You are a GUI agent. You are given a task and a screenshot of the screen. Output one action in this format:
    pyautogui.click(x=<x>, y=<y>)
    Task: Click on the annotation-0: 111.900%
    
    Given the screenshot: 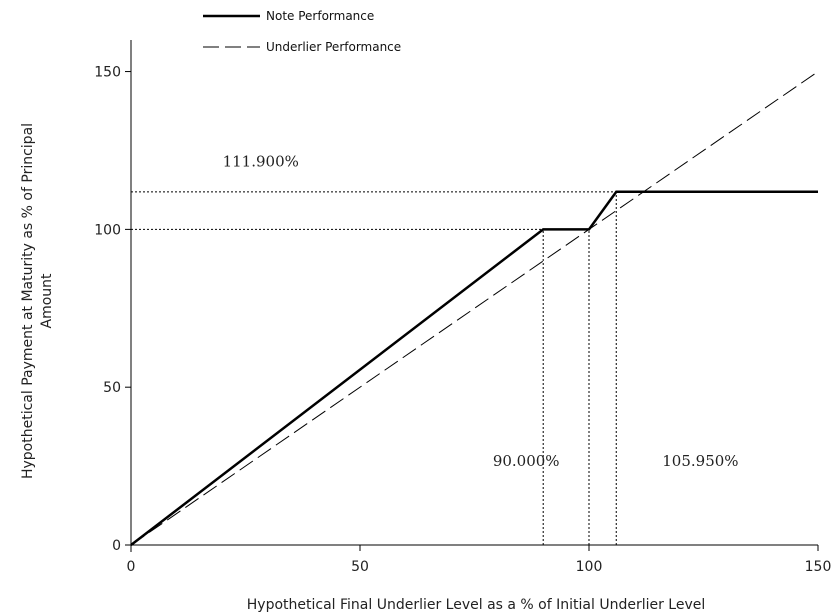 What is the action you would take?
    pyautogui.click(x=261, y=161)
    